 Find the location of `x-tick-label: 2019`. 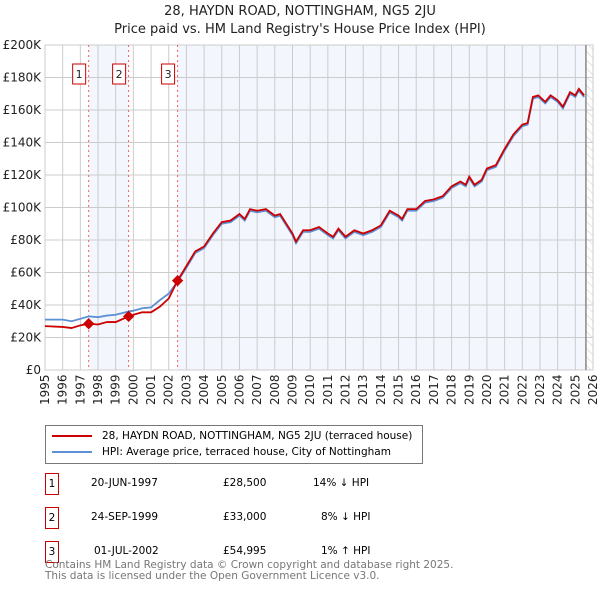

x-tick-label: 2019 is located at coordinates (469, 389).